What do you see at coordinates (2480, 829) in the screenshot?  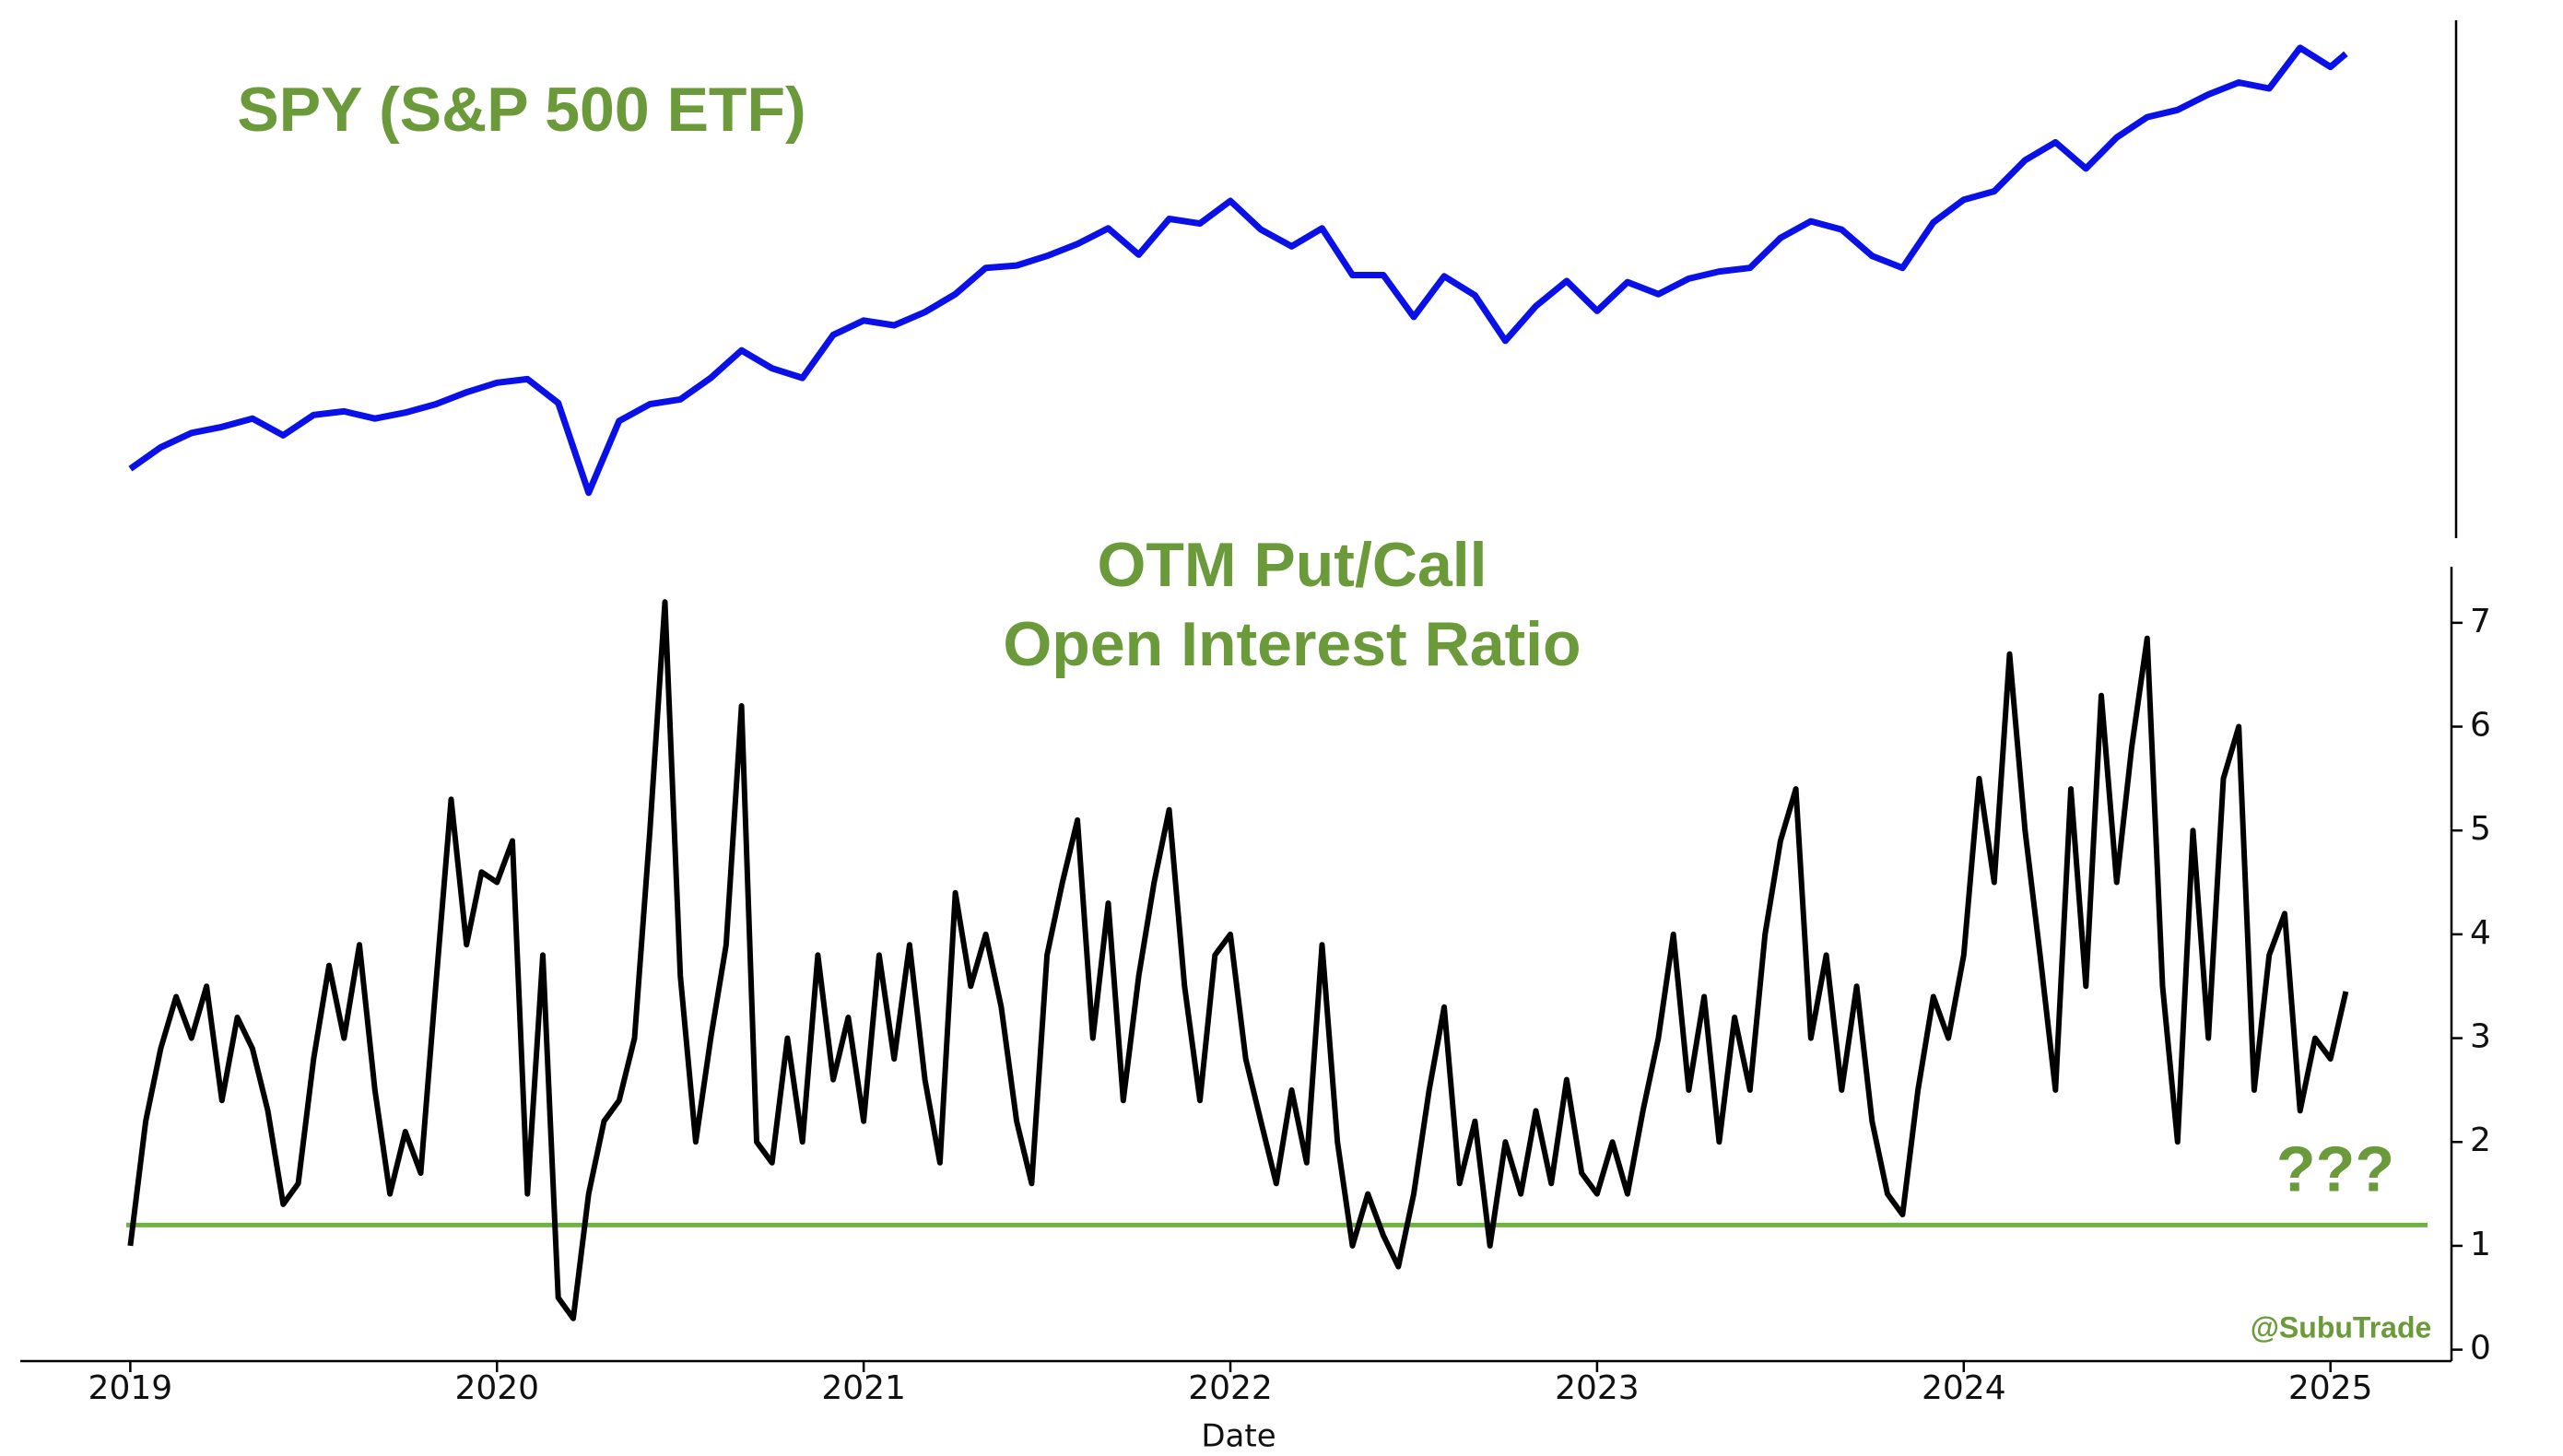 I see `y-tick-label: 5` at bounding box center [2480, 829].